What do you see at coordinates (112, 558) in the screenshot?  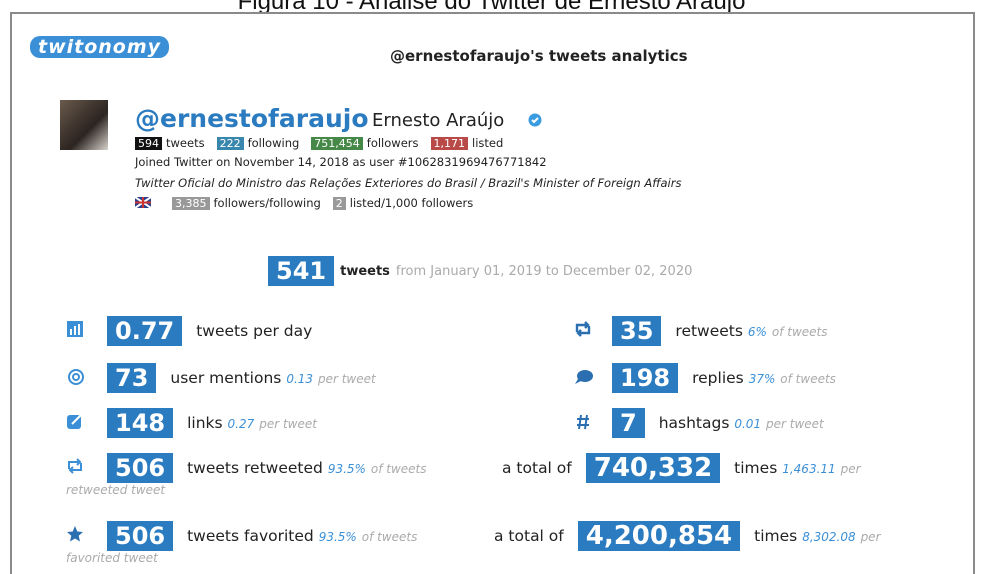 I see `stat-wrap: favorited tweet` at bounding box center [112, 558].